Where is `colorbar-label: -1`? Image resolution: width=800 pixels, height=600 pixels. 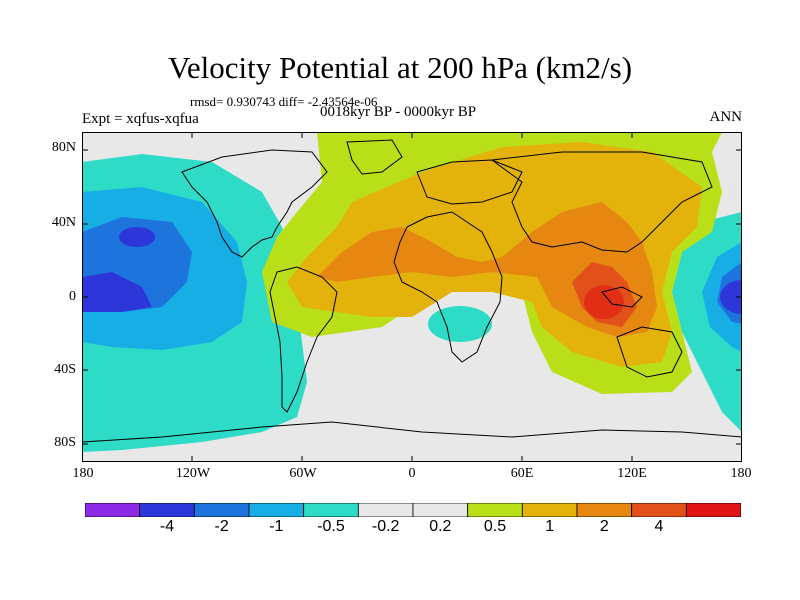
colorbar-label: -1 is located at coordinates (276, 526).